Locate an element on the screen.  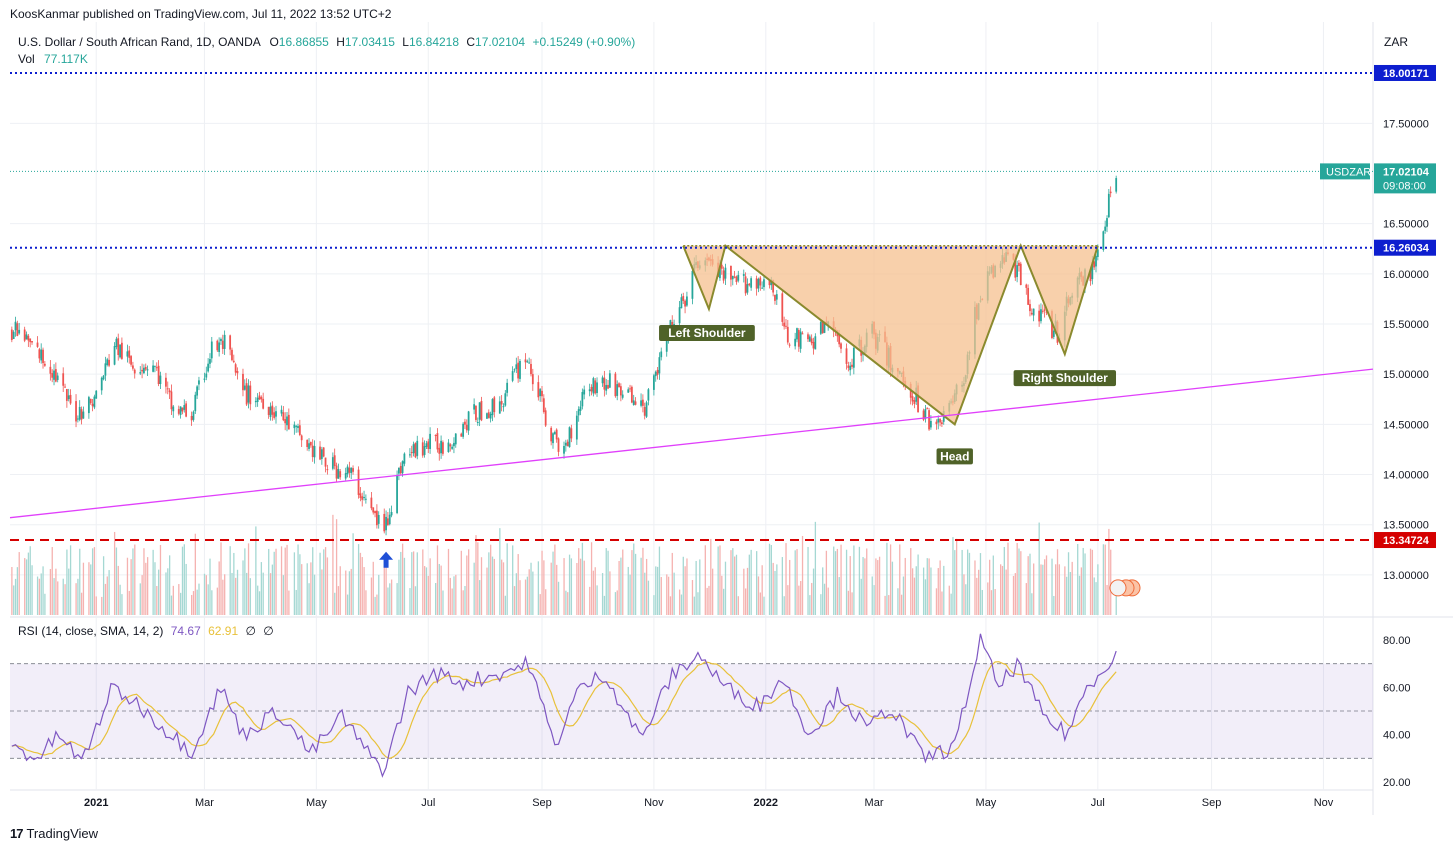
volume-value: 77.117K is located at coordinates (66, 59).